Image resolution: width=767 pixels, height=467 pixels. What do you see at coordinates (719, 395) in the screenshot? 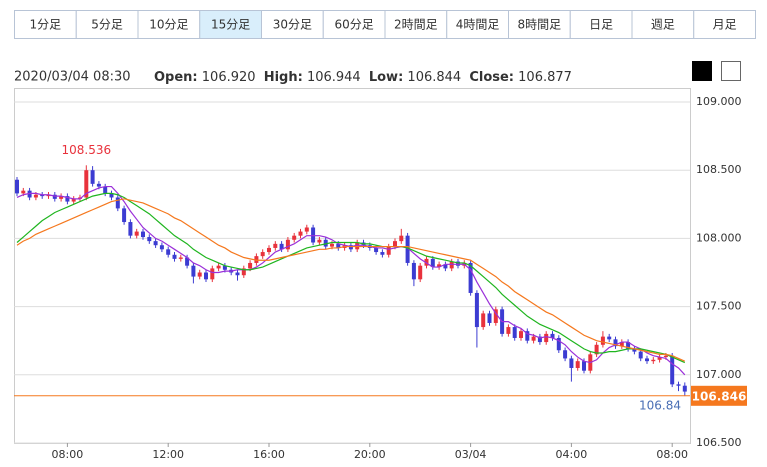
I see `current-price-box` at bounding box center [719, 395].